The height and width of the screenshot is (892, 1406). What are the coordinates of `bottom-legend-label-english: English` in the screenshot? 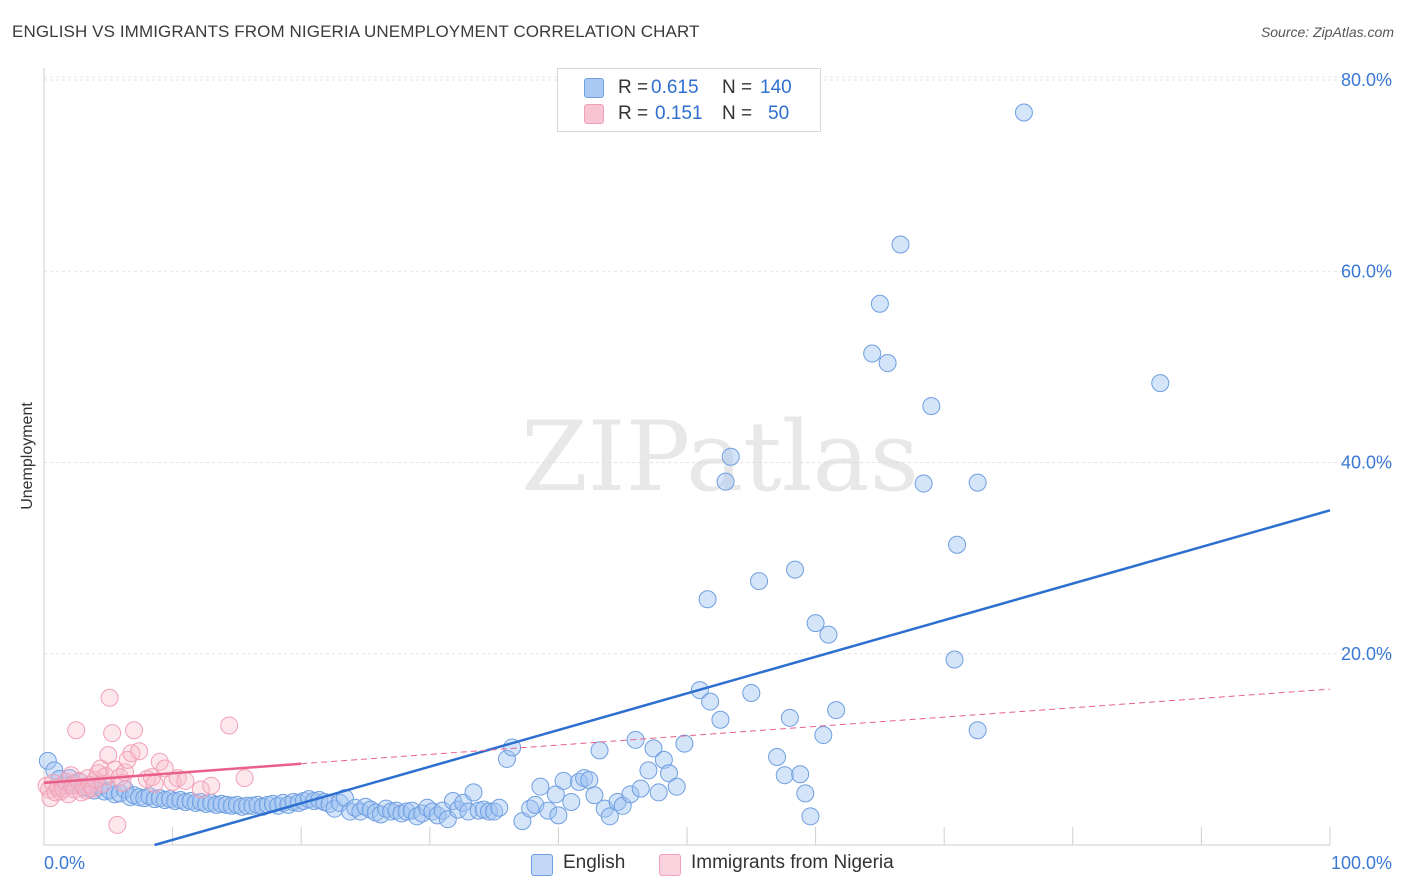 It's located at (594, 862).